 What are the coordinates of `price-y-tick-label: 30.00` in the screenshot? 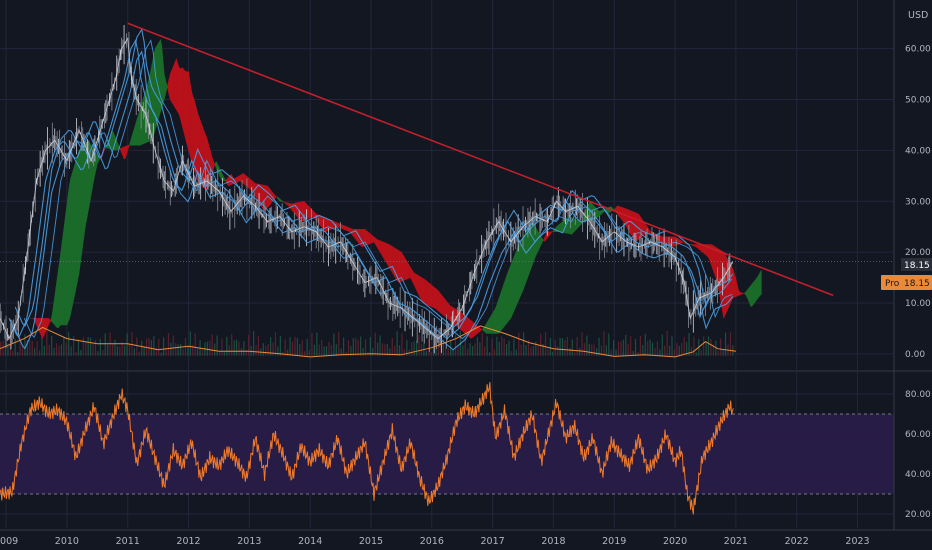 It's located at (918, 202).